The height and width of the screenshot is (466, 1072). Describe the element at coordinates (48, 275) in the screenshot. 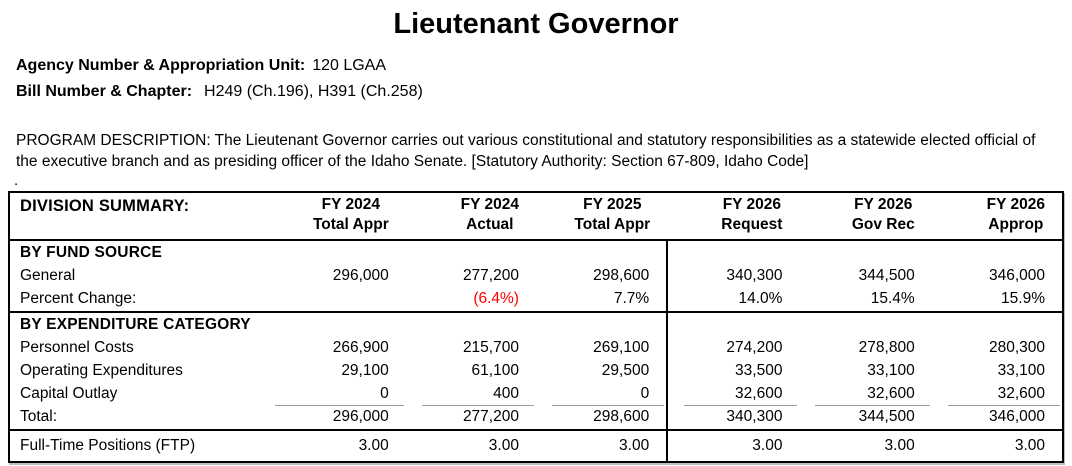

I see `row-label-general: General` at that location.